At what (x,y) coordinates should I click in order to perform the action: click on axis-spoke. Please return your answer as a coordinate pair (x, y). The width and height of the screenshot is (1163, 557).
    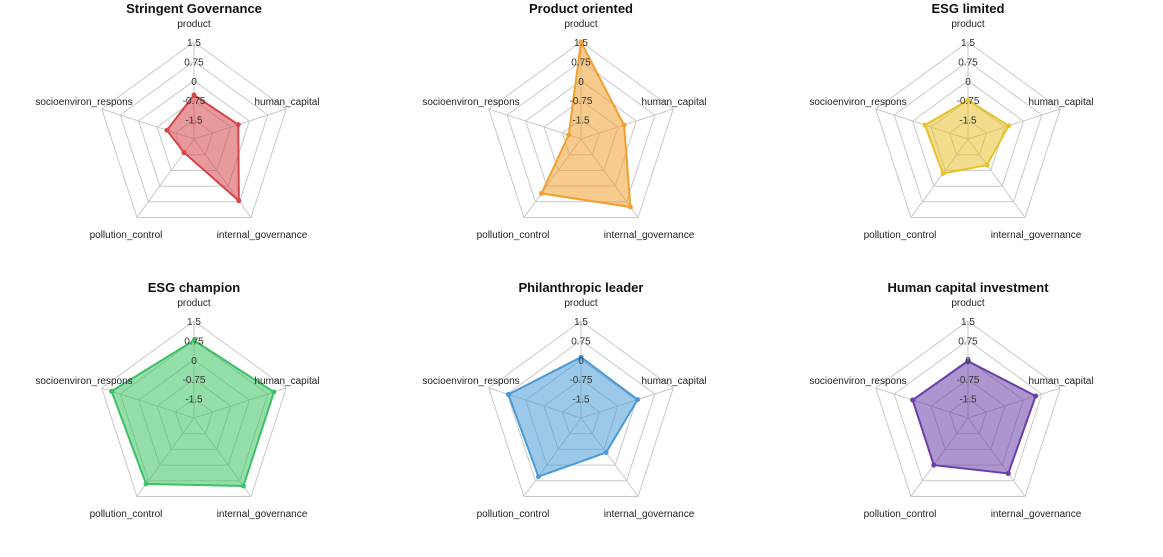
    Looking at the image, I should click on (535, 124).